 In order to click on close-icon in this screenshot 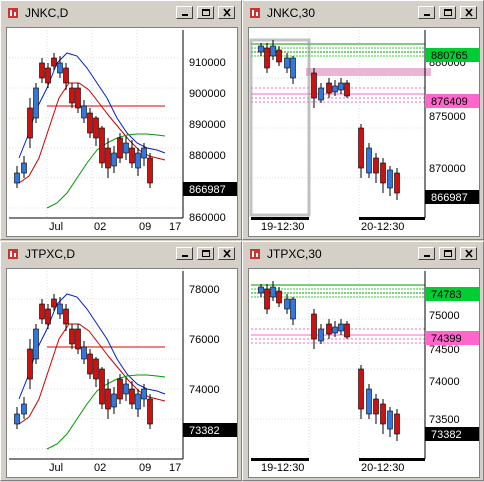, I will do `click(227, 253)`.